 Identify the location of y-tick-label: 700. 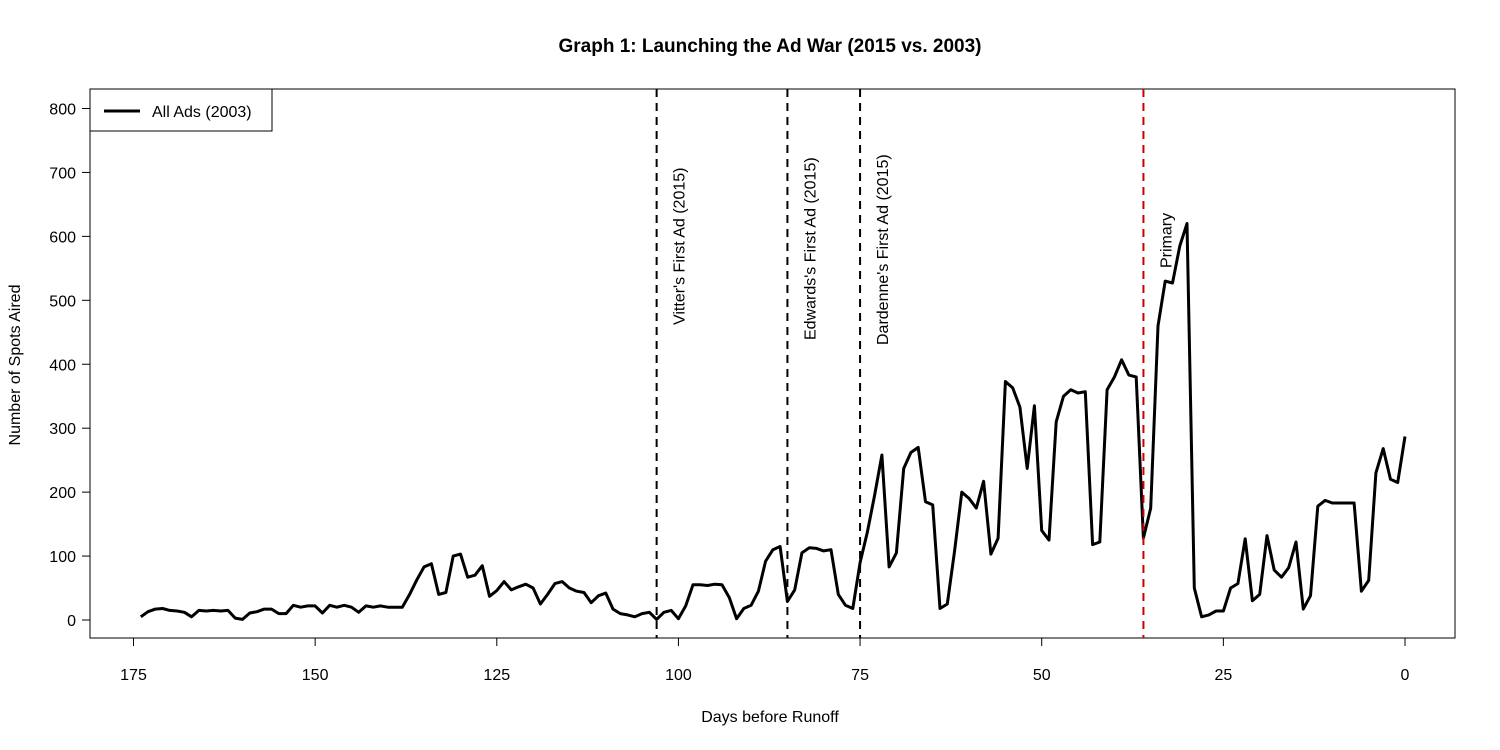
(62, 173).